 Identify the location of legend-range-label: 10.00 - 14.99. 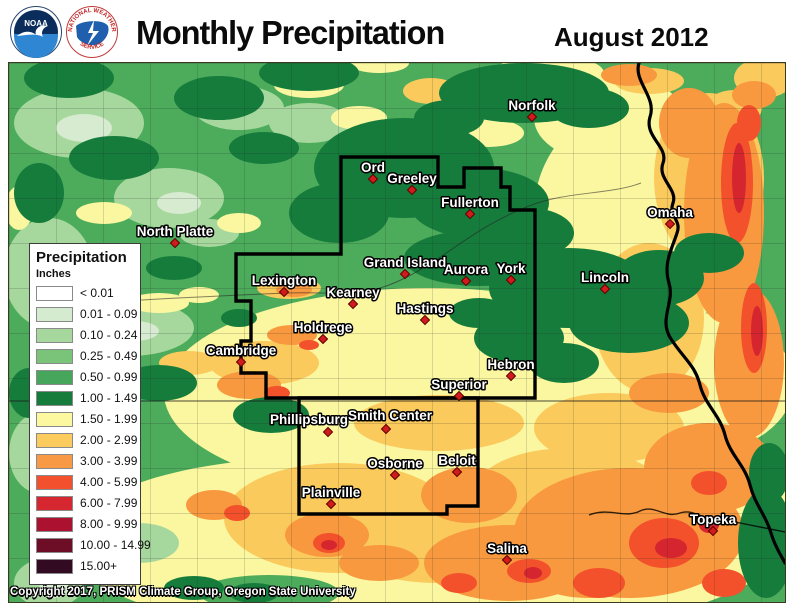
(115, 545).